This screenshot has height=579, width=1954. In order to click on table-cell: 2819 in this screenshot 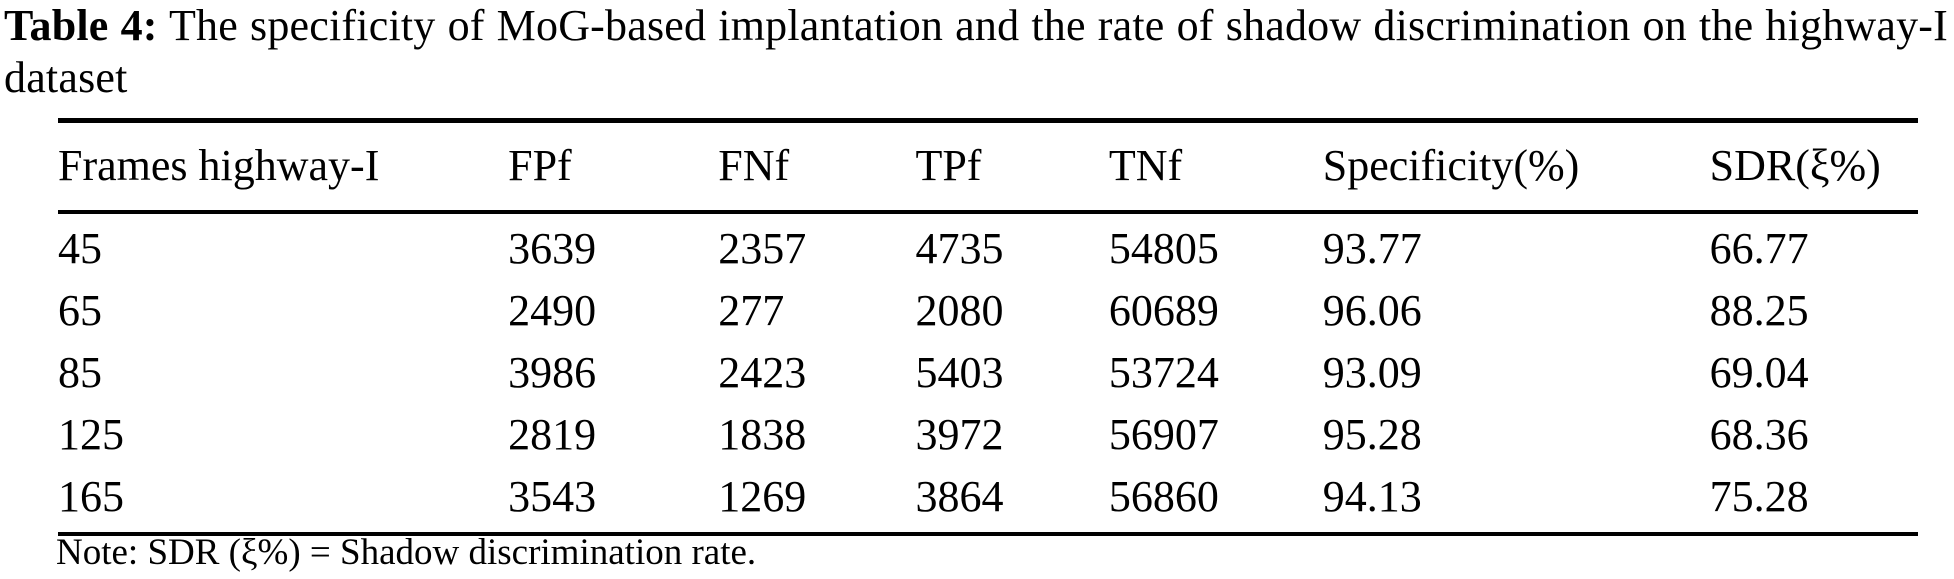, I will do `click(552, 434)`.